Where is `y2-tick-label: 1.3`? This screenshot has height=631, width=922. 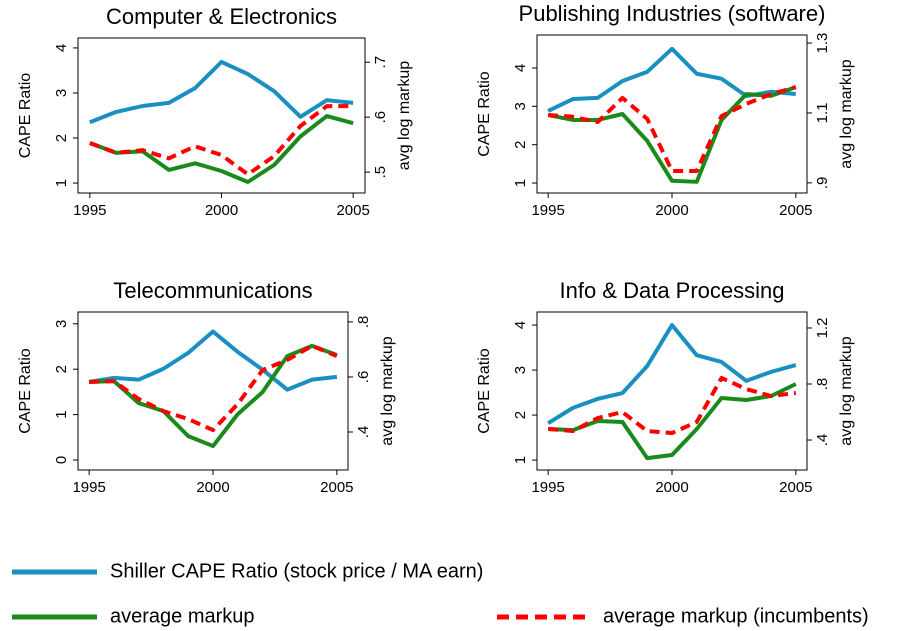 y2-tick-label: 1.3 is located at coordinates (822, 43).